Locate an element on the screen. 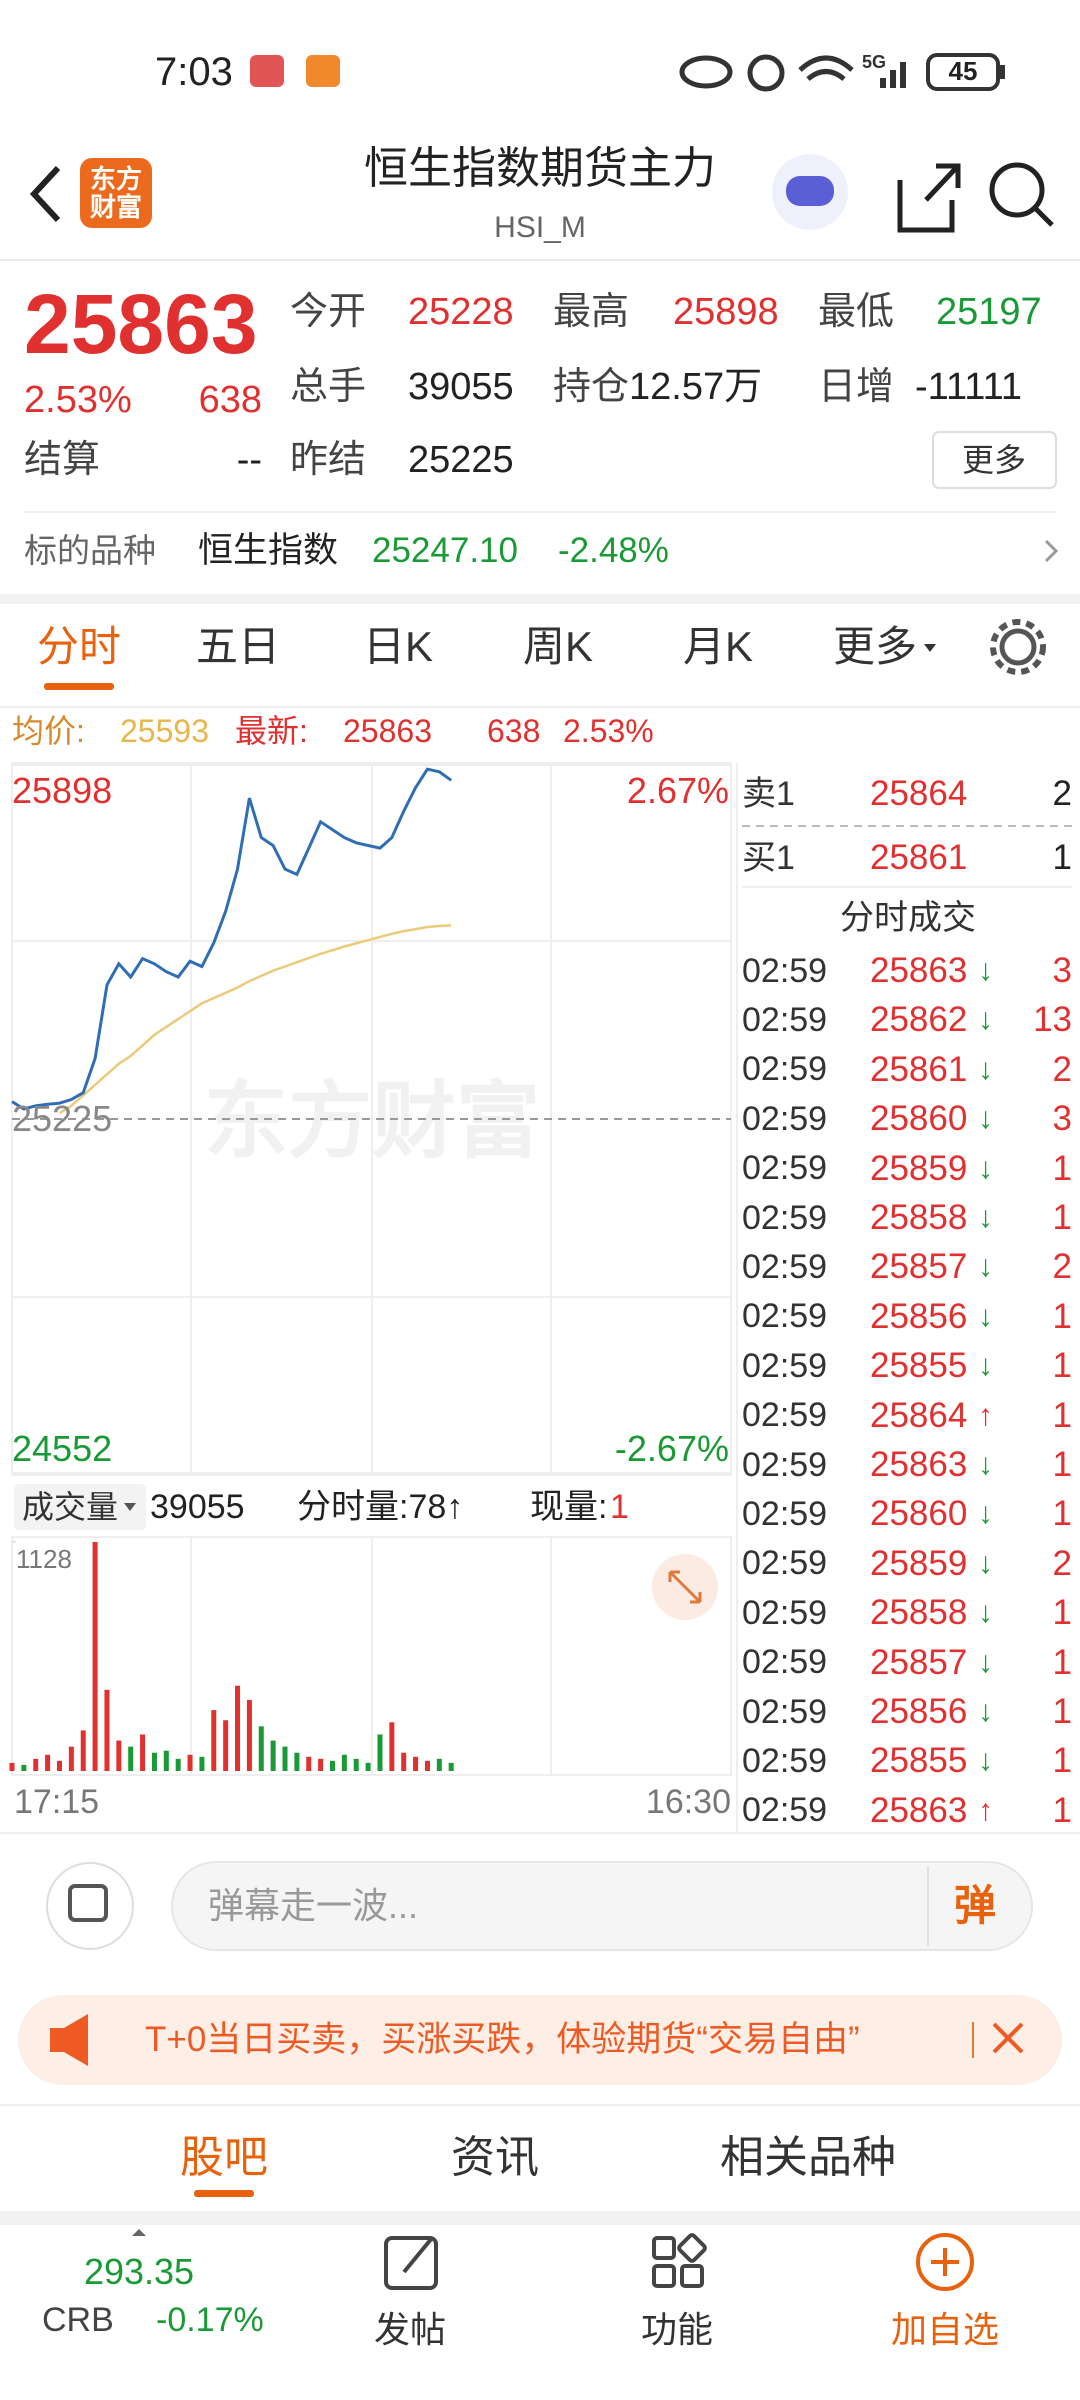 The height and width of the screenshot is (2400, 1080). content-tab: 股吧 is located at coordinates (224, 2157).